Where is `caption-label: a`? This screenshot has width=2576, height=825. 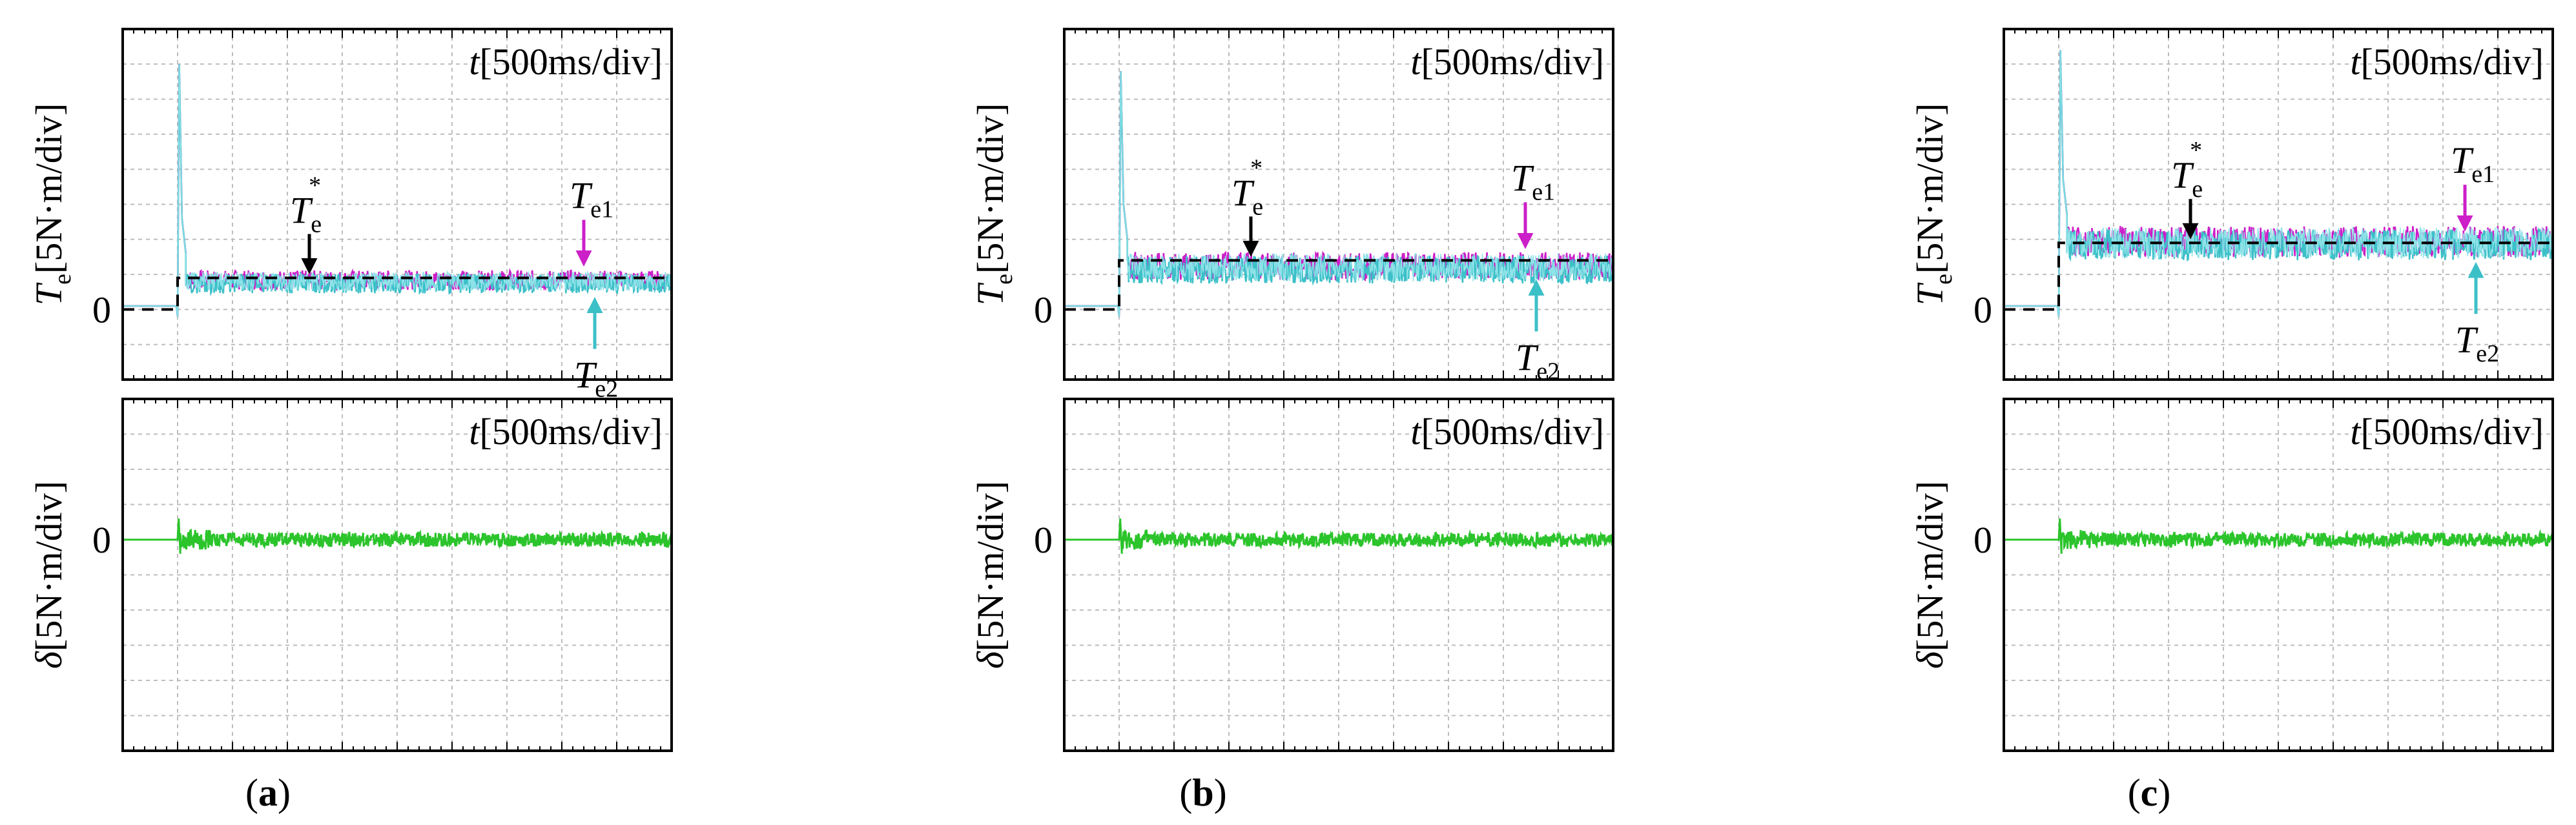
caption-label: a is located at coordinates (268, 792).